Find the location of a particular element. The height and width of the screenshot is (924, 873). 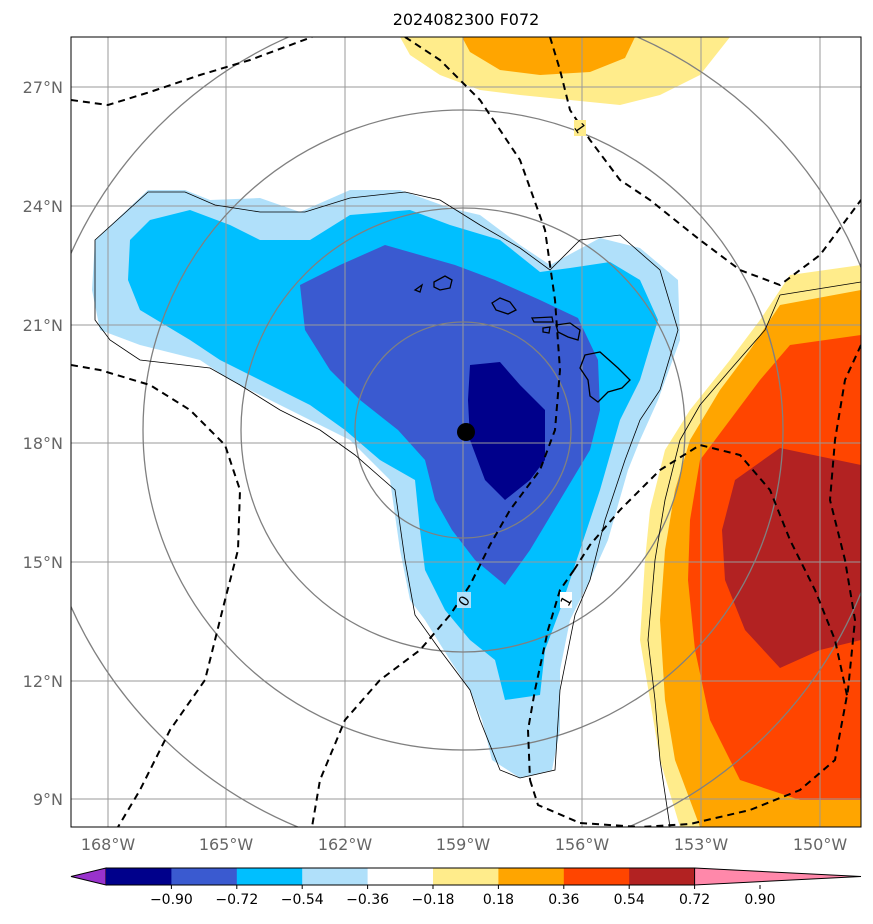

lon-tick-label: 156°W is located at coordinates (582, 844).